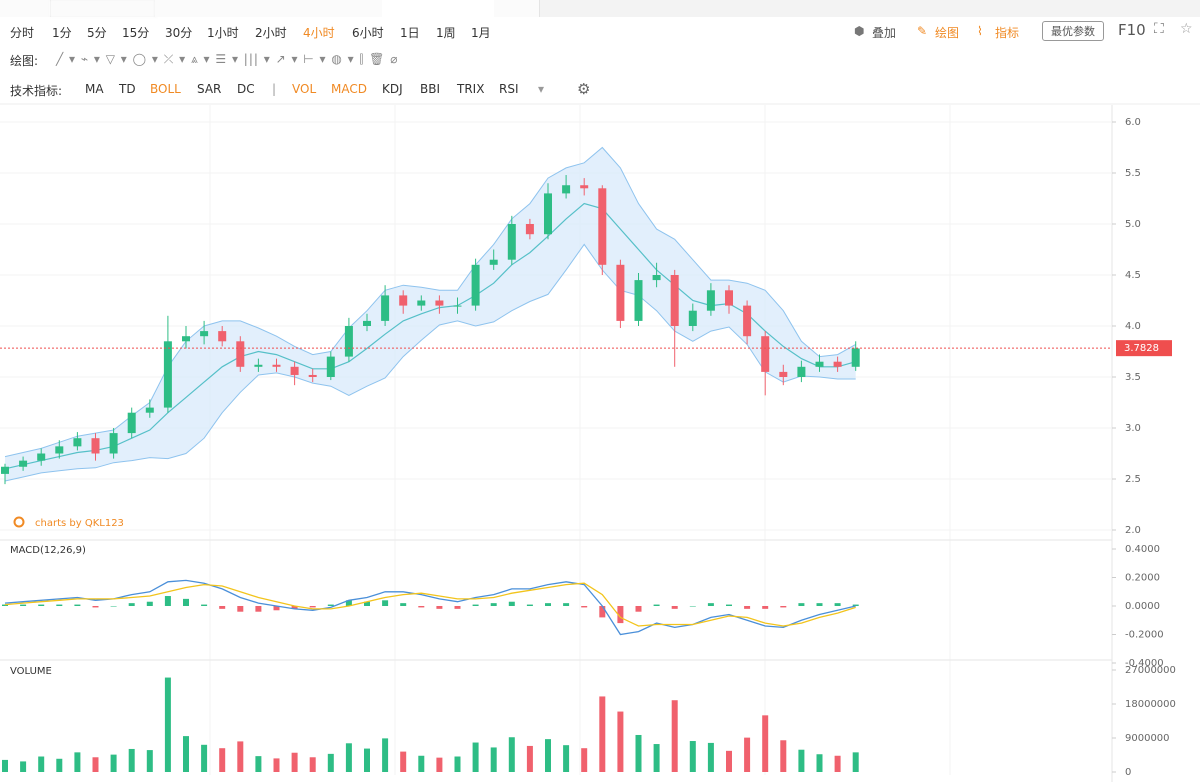  What do you see at coordinates (1073, 31) in the screenshot?
I see `param-button: 最优参数` at bounding box center [1073, 31].